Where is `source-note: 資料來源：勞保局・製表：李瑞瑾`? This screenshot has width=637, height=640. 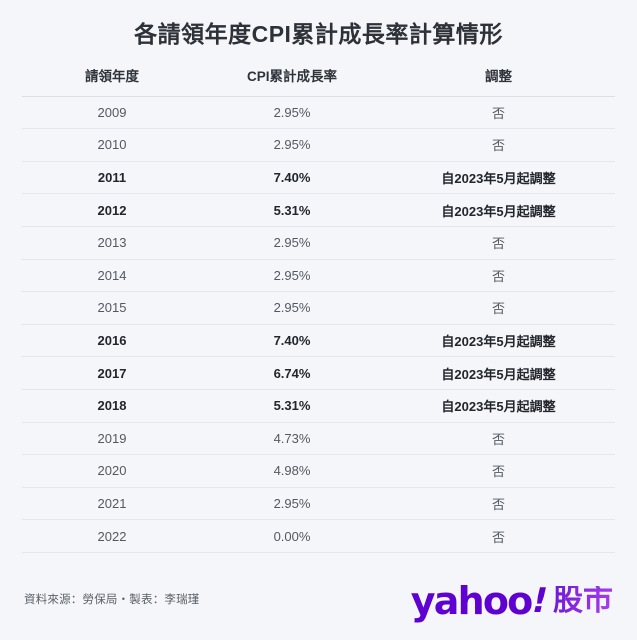
source-note: 資料來源：勞保局・製表：李瑞瑾 is located at coordinates (112, 600).